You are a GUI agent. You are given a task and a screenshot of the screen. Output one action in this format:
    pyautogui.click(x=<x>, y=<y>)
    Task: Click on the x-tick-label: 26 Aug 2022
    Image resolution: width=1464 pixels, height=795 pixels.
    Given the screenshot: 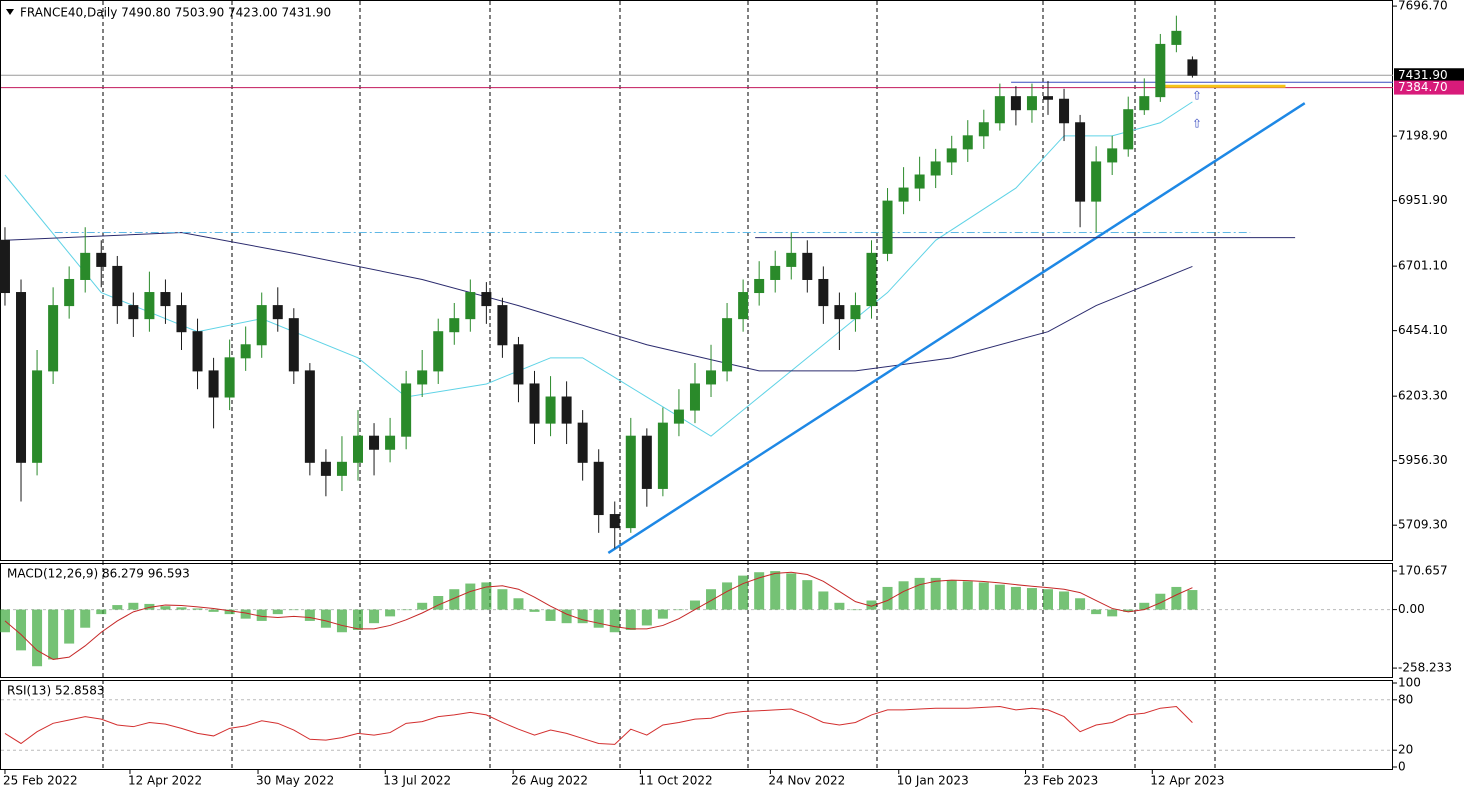 What is the action you would take?
    pyautogui.click(x=549, y=781)
    